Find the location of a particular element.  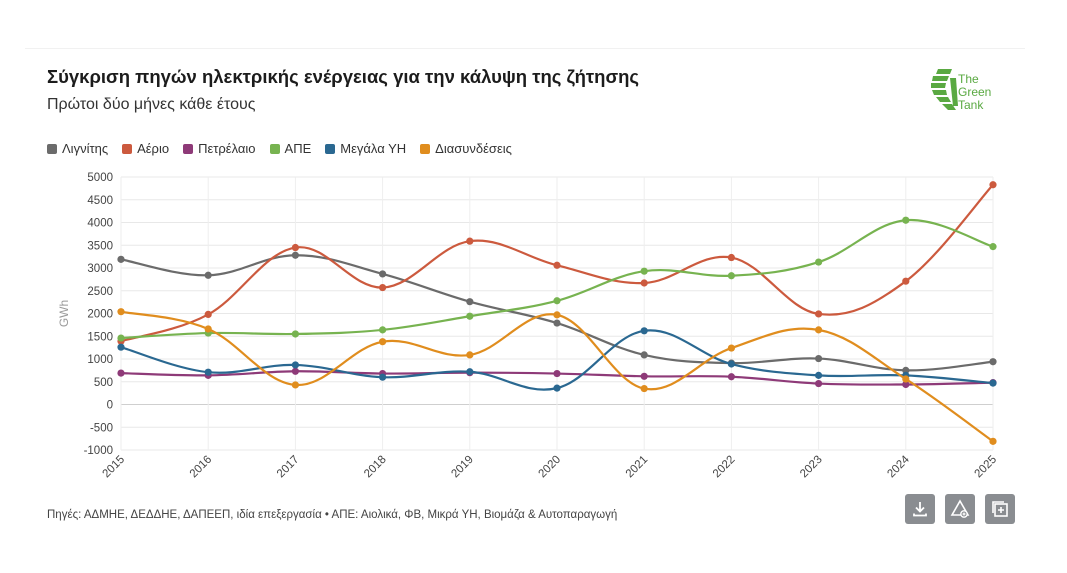

share-button is located at coordinates (960, 509).